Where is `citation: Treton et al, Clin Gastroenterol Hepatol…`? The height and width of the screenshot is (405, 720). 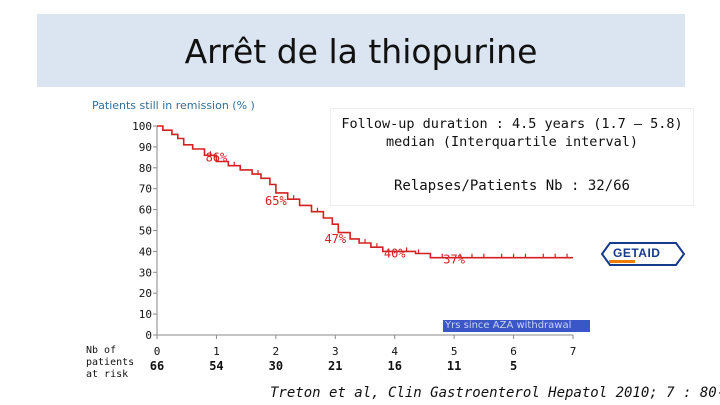 citation: Treton et al, Clin Gastroenterol Hepatol… is located at coordinates (495, 393).